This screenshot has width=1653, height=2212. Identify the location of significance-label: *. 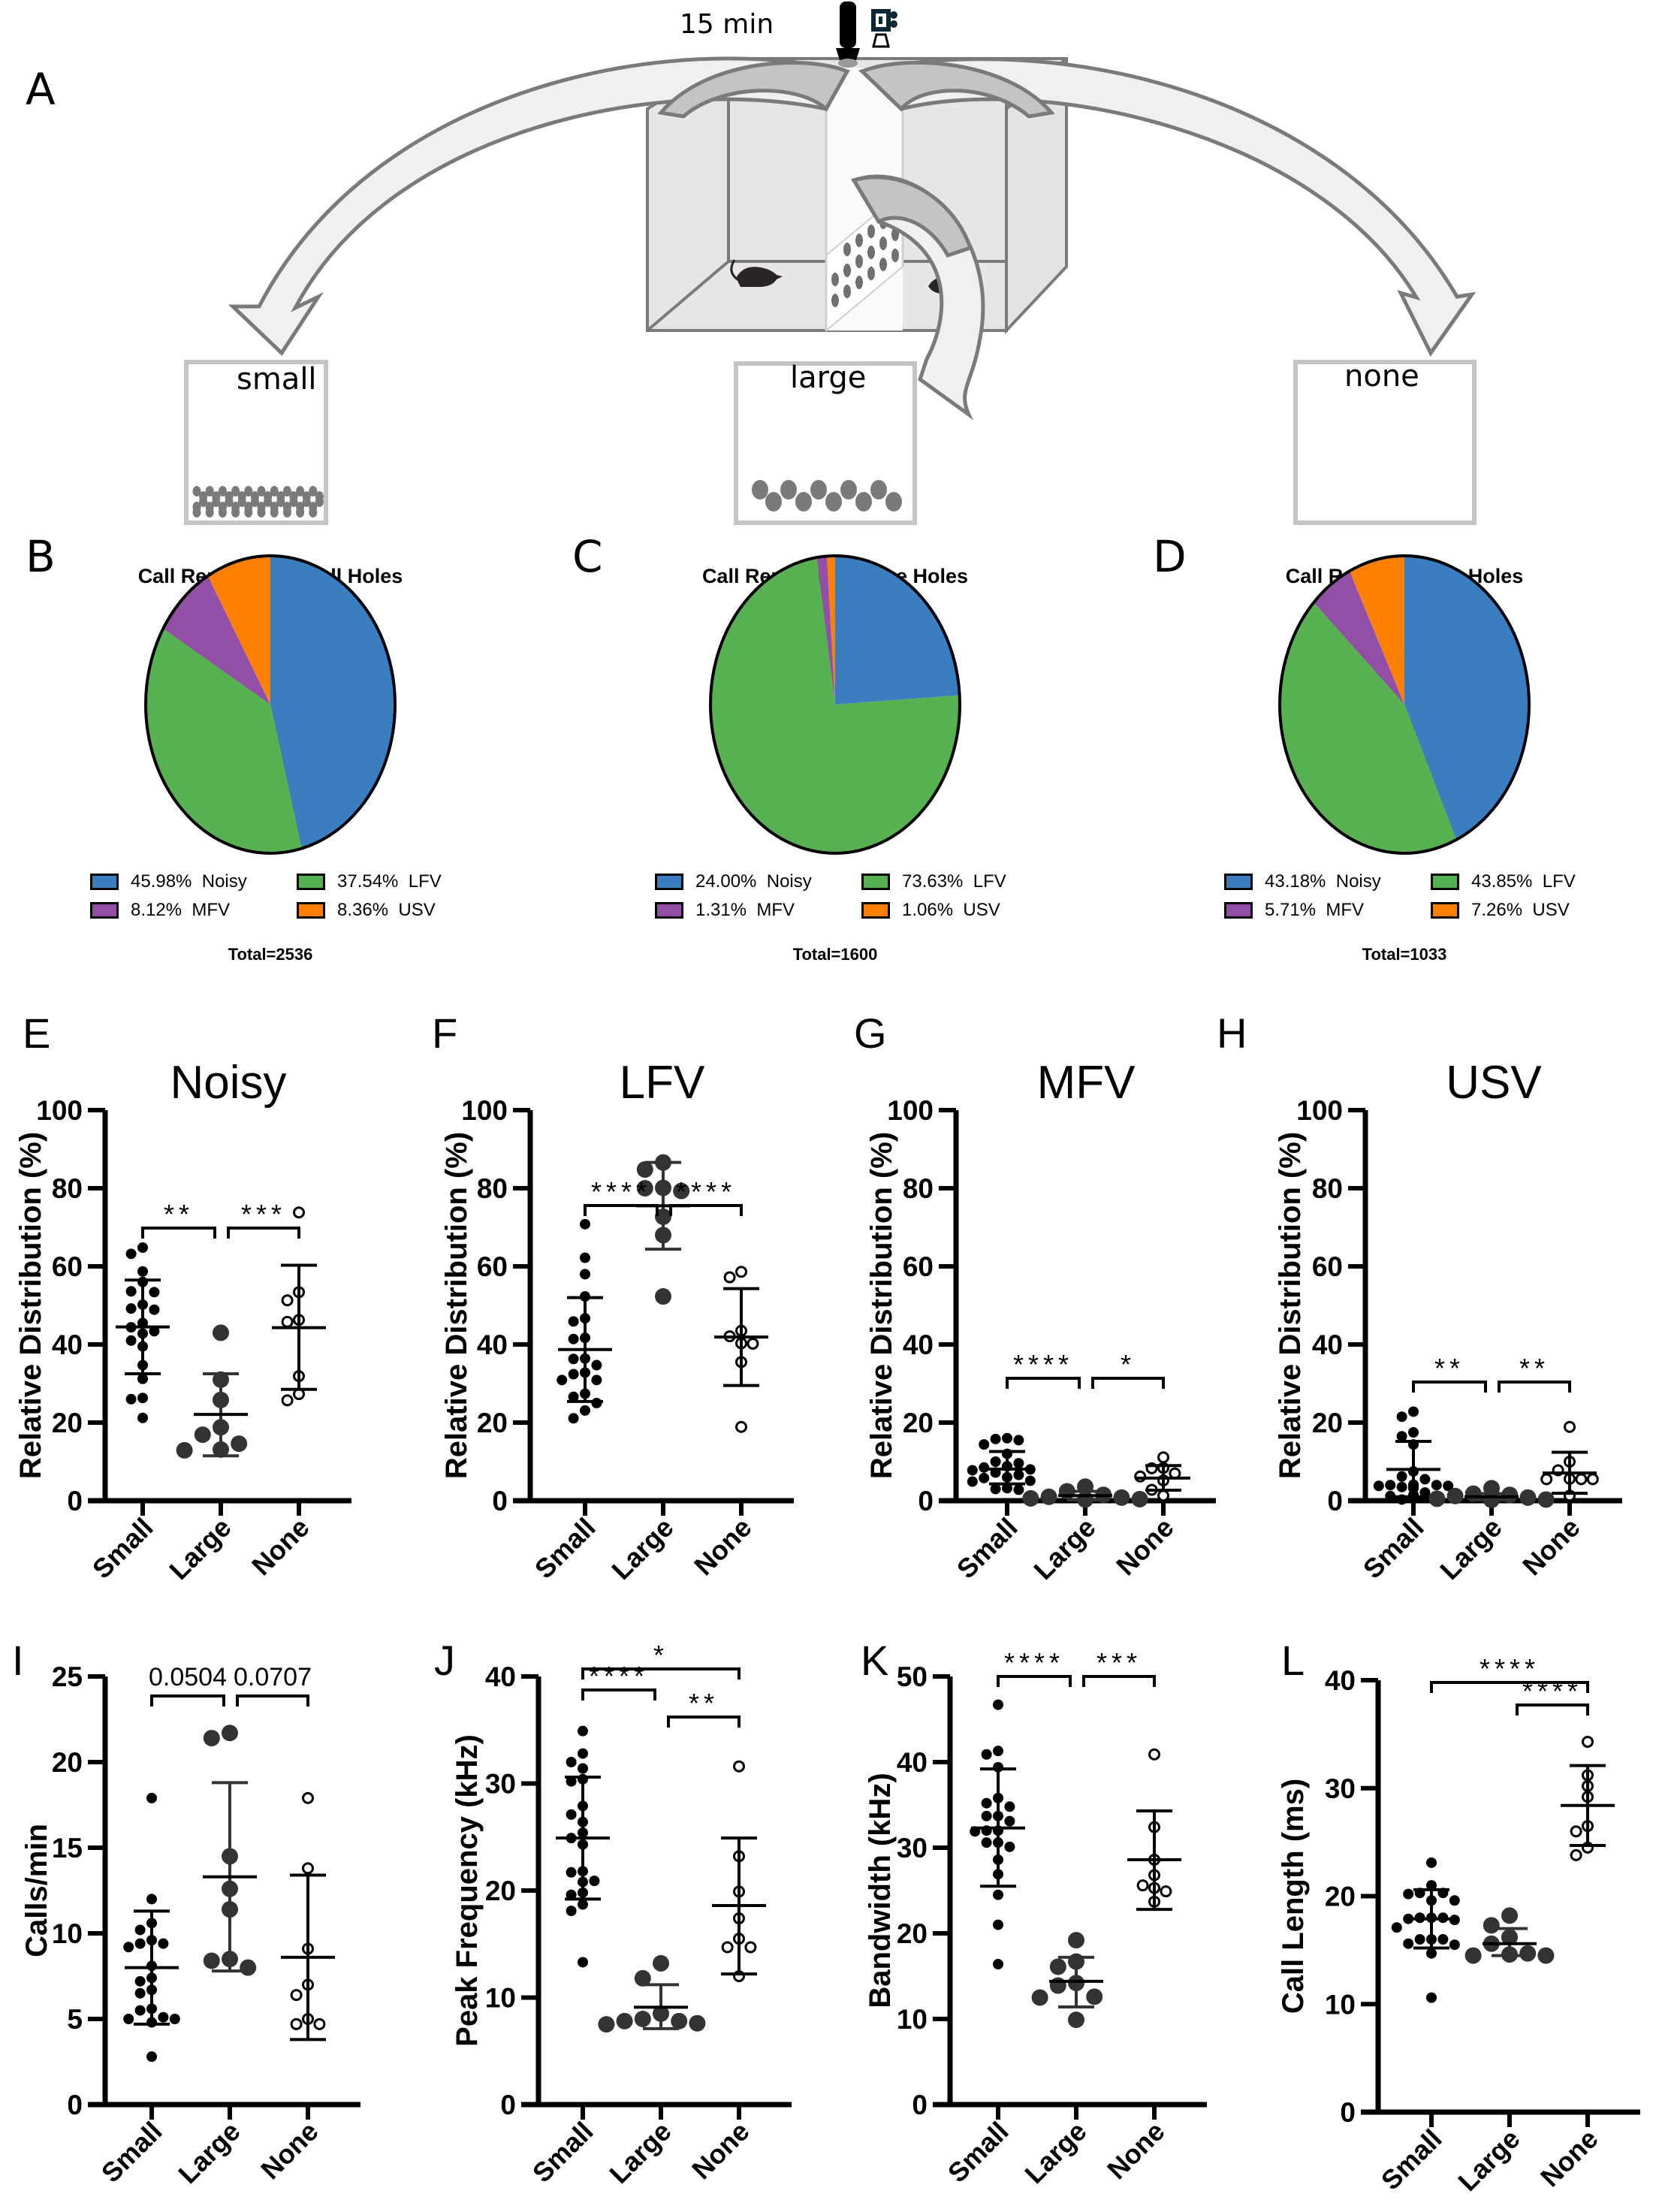
(660, 1655).